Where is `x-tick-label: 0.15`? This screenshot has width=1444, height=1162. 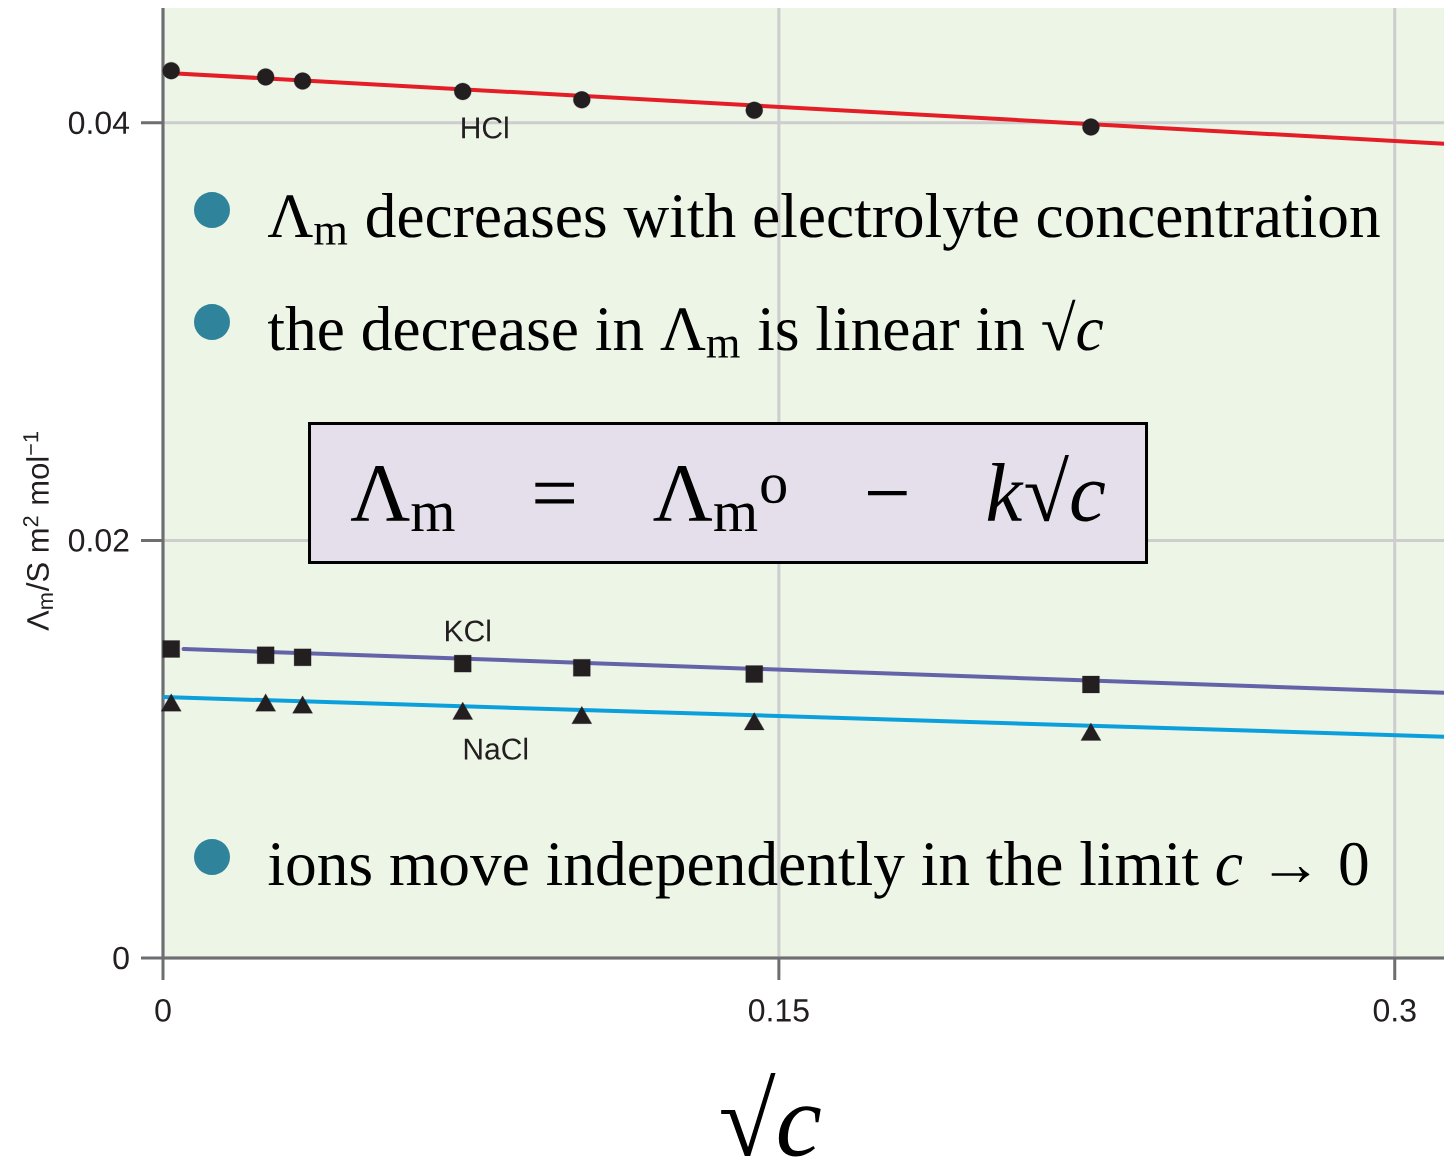
x-tick-label: 0.15 is located at coordinates (778, 1010).